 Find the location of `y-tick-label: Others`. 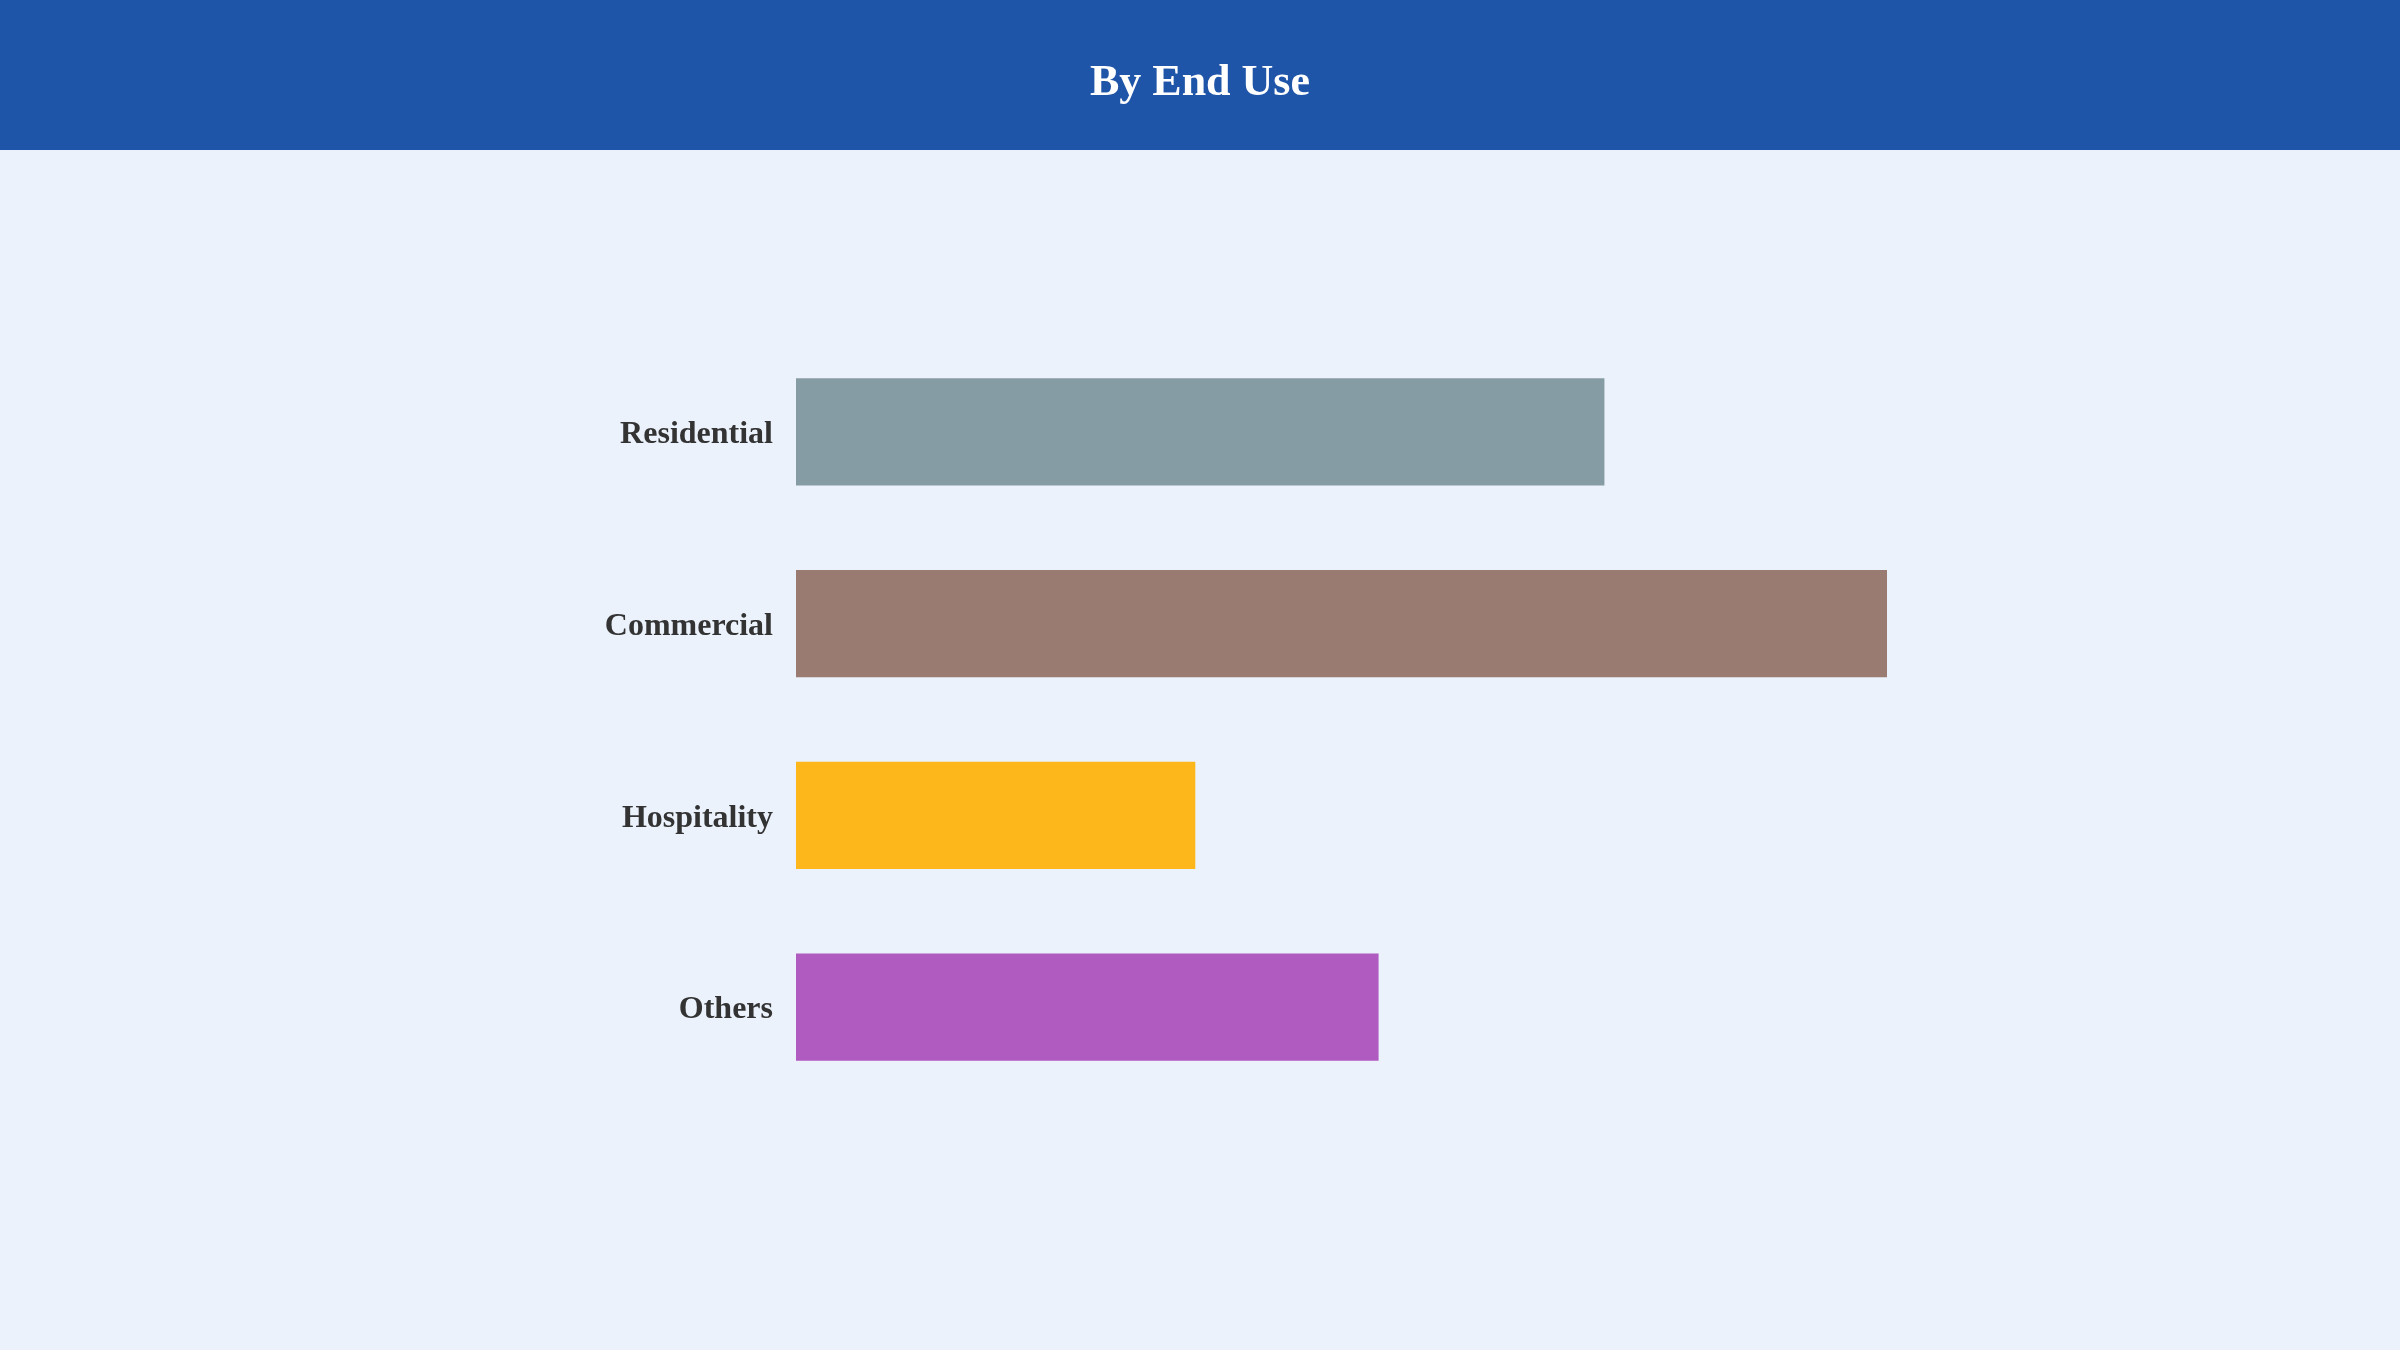

y-tick-label: Others is located at coordinates (725, 1007).